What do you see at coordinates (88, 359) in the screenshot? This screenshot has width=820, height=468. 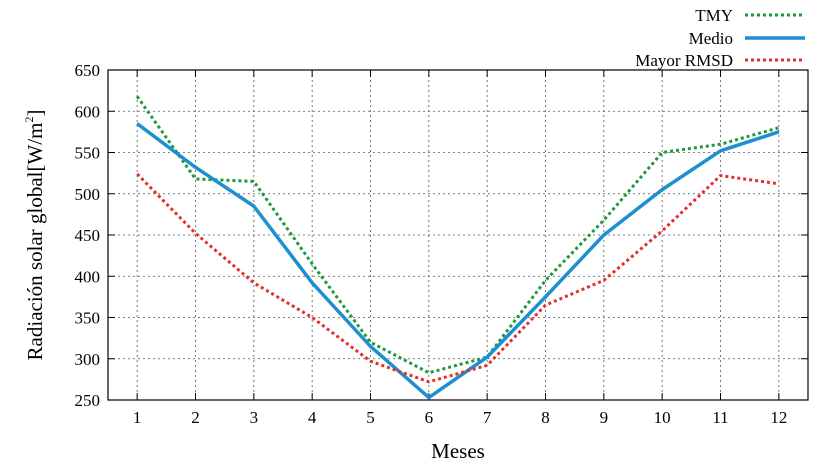 I see `y-tick-label: 300` at bounding box center [88, 359].